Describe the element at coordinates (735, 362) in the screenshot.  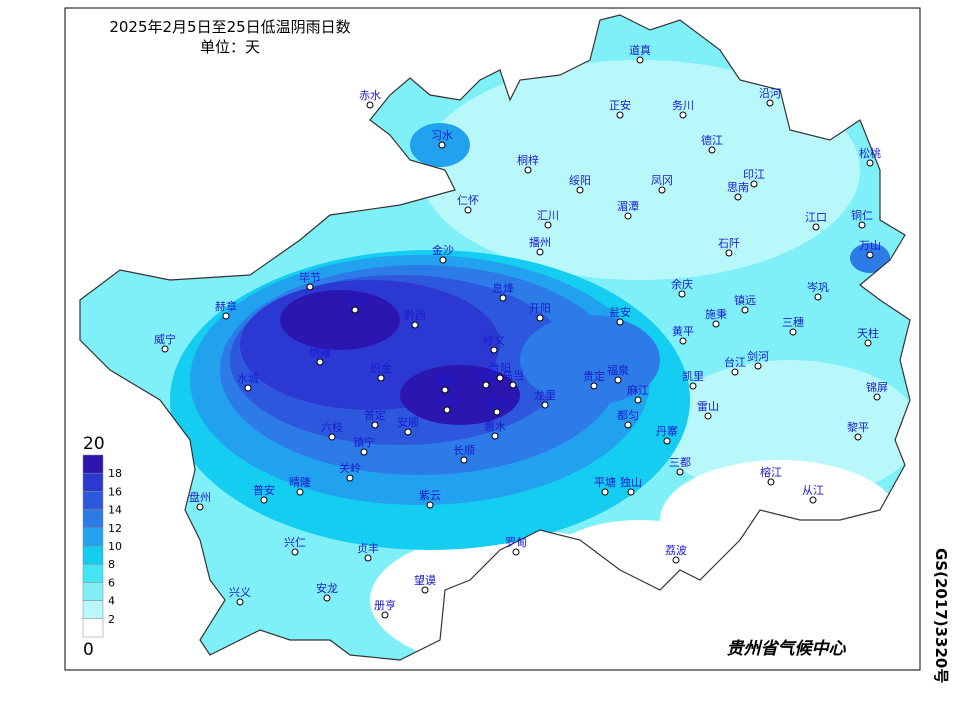
I see `station-label: 台江` at that location.